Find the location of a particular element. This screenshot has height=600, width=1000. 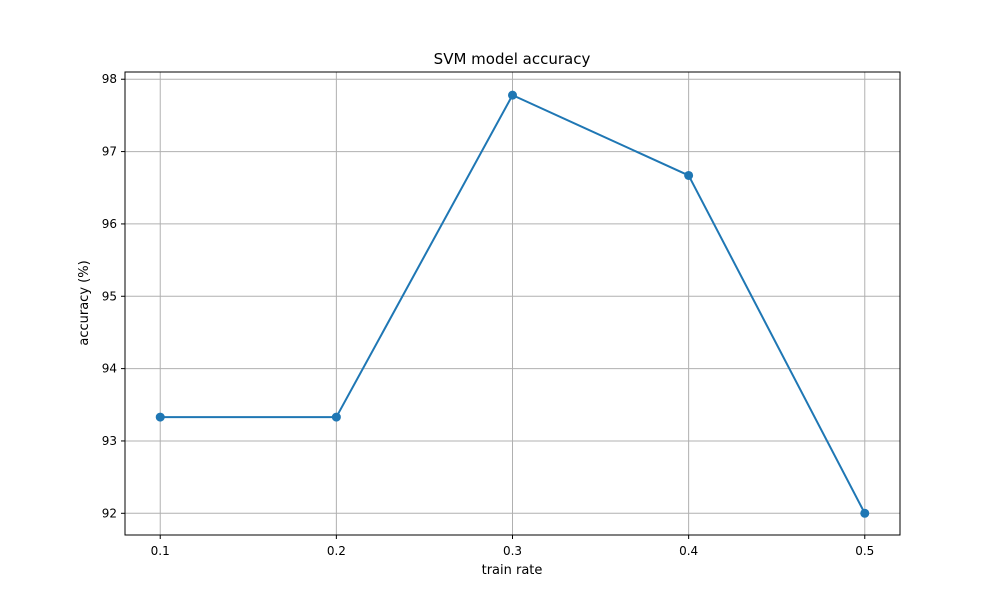

y-tick-label: 97 is located at coordinates (109, 152).